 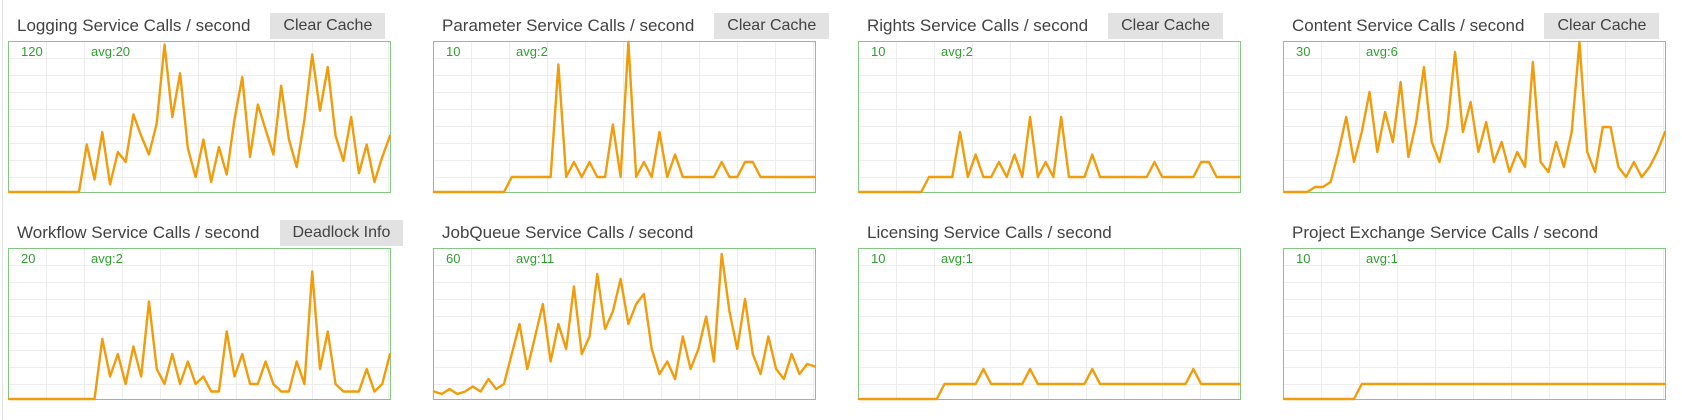 I want to click on panel-title: JobQueue Service Calls / second, so click(x=568, y=232).